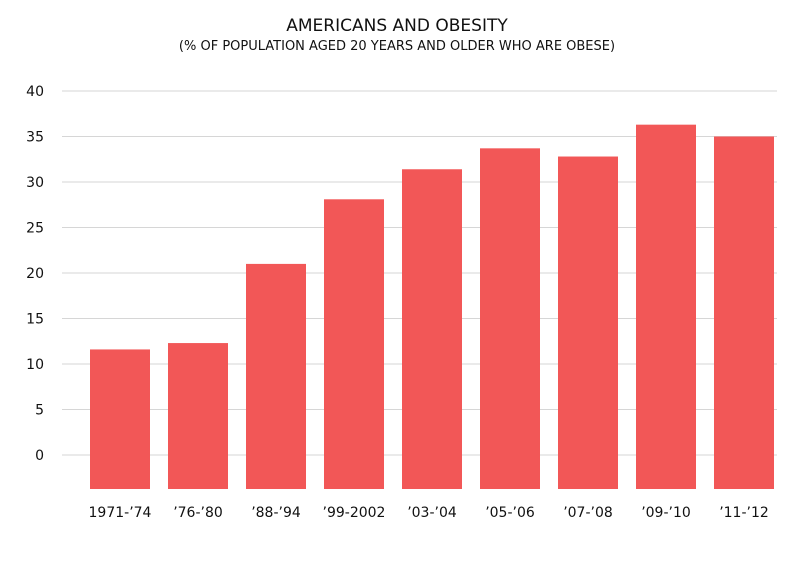 This screenshot has width=790, height=564. I want to click on x-tick-label: ’88-’94, so click(276, 513).